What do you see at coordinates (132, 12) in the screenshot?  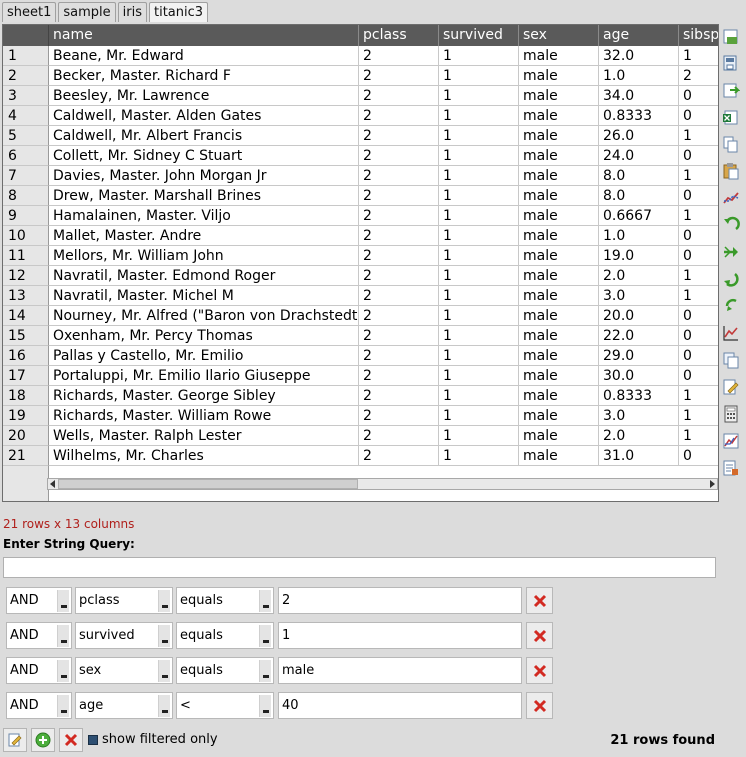 I see `tab-iris: iris` at bounding box center [132, 12].